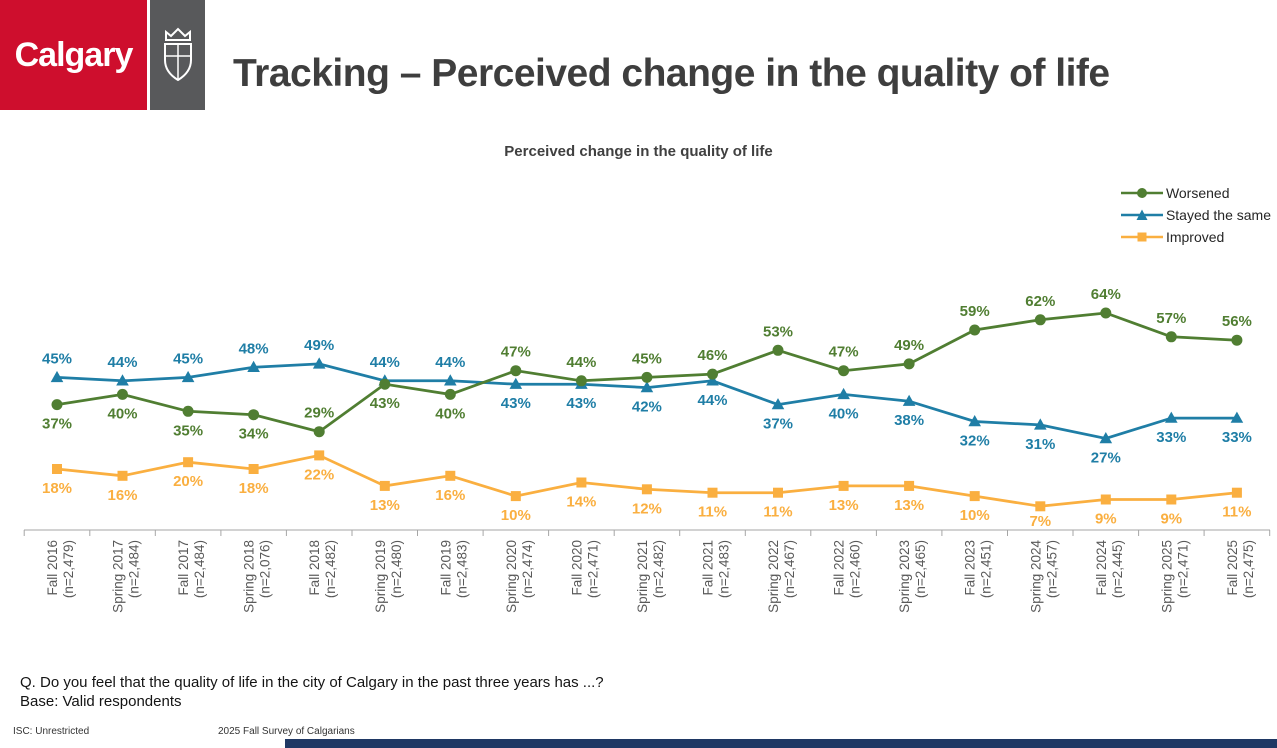 The height and width of the screenshot is (748, 1277). Describe the element at coordinates (319, 413) in the screenshot. I see `data-point-label: 29%` at that location.